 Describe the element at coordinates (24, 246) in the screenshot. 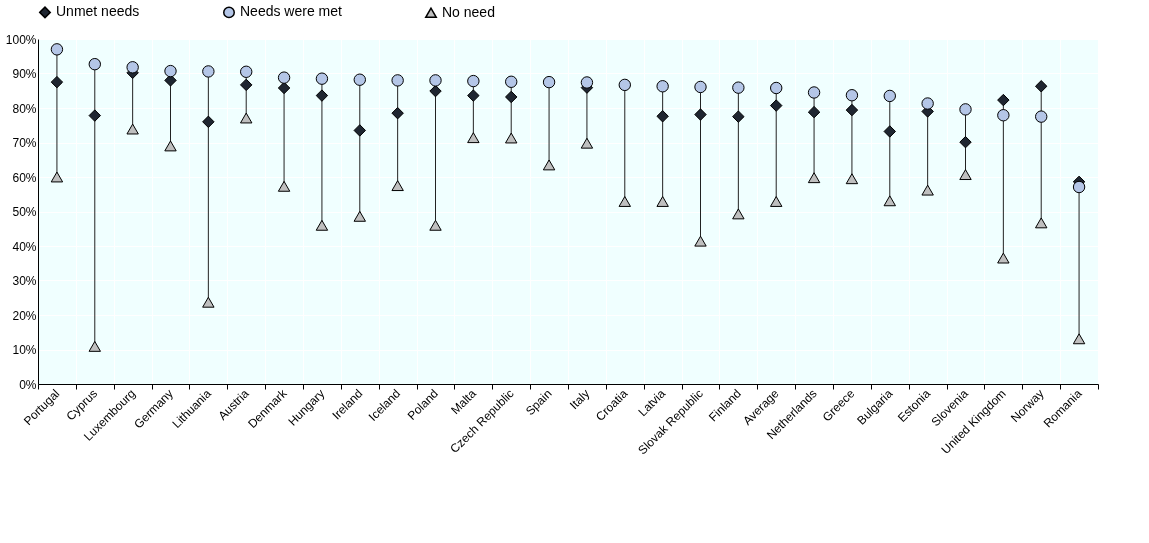

I see `y-tick-label: 40%` at that location.